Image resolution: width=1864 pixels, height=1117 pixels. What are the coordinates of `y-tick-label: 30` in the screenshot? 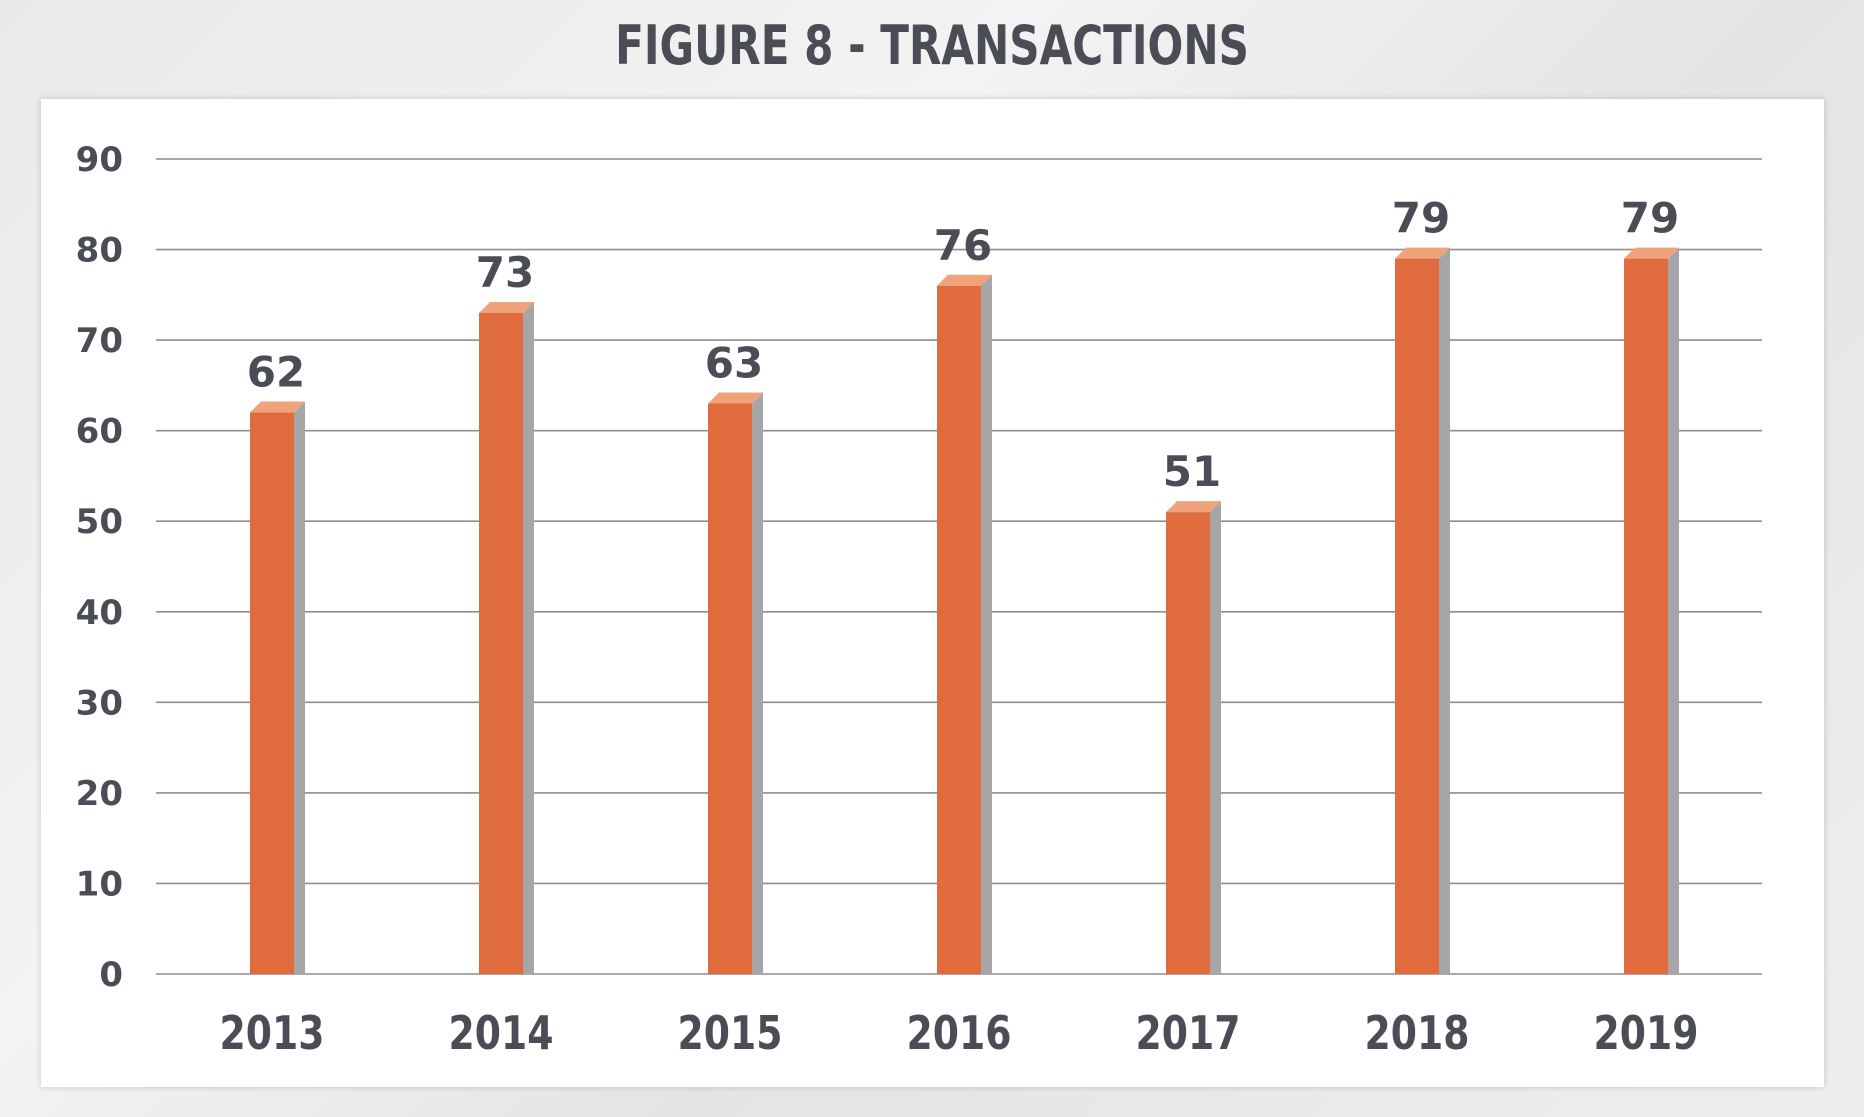 It's located at (99, 703).